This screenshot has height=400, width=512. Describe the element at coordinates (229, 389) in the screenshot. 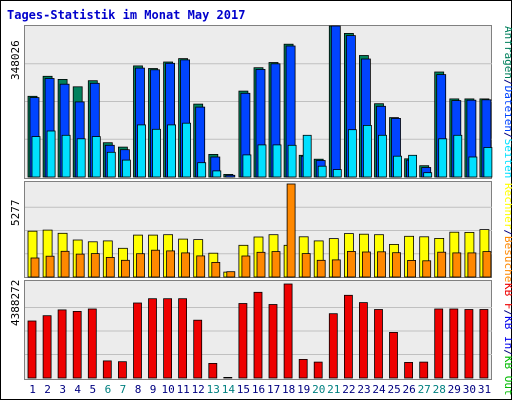

I see `day-label-14: 14` at that location.